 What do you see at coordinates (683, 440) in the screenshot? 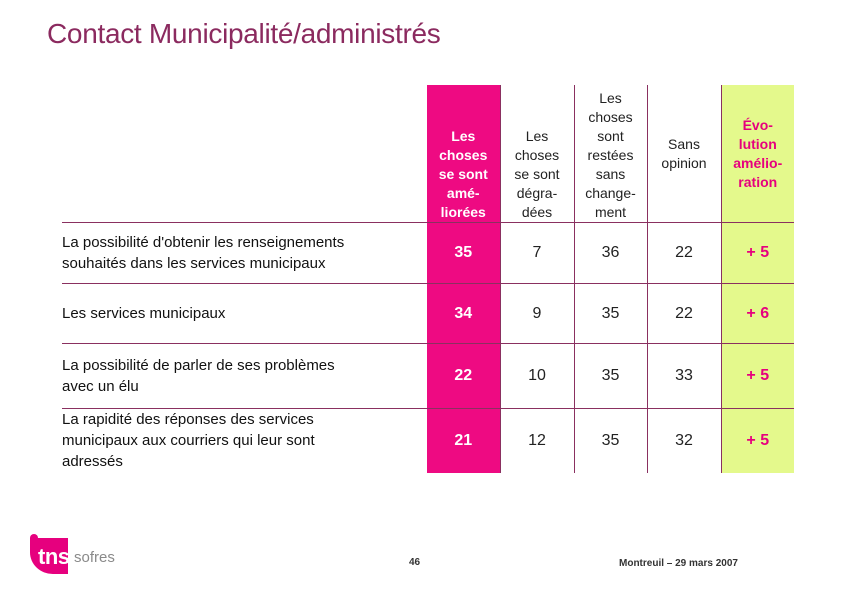
I see `cell-no-opinion: 32` at bounding box center [683, 440].